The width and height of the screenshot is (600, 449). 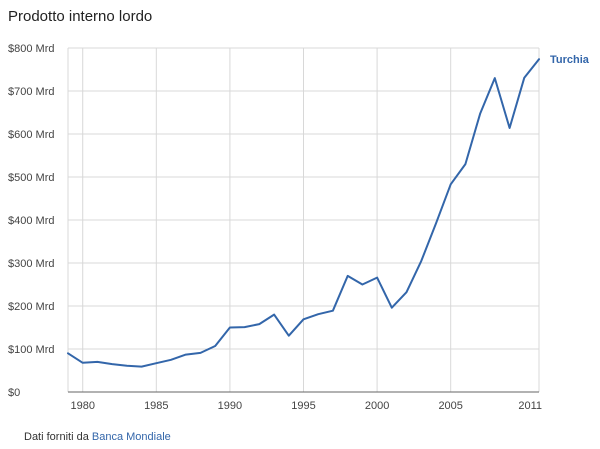 I want to click on legend-label: Turchia, so click(x=570, y=60).